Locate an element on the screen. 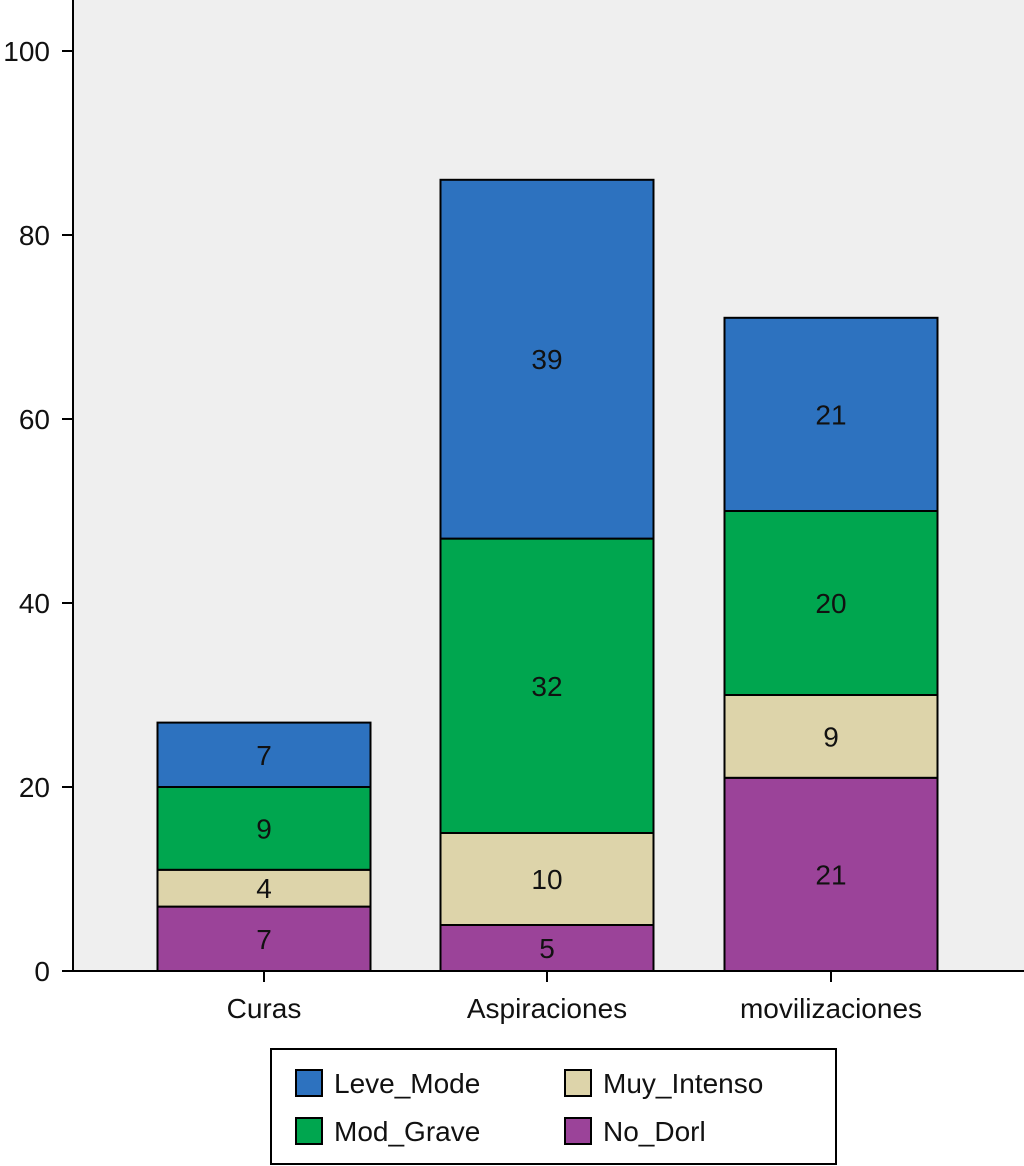 The height and width of the screenshot is (1166, 1024). data-label-movilizaciones-leve-mode: 21 is located at coordinates (830, 414).